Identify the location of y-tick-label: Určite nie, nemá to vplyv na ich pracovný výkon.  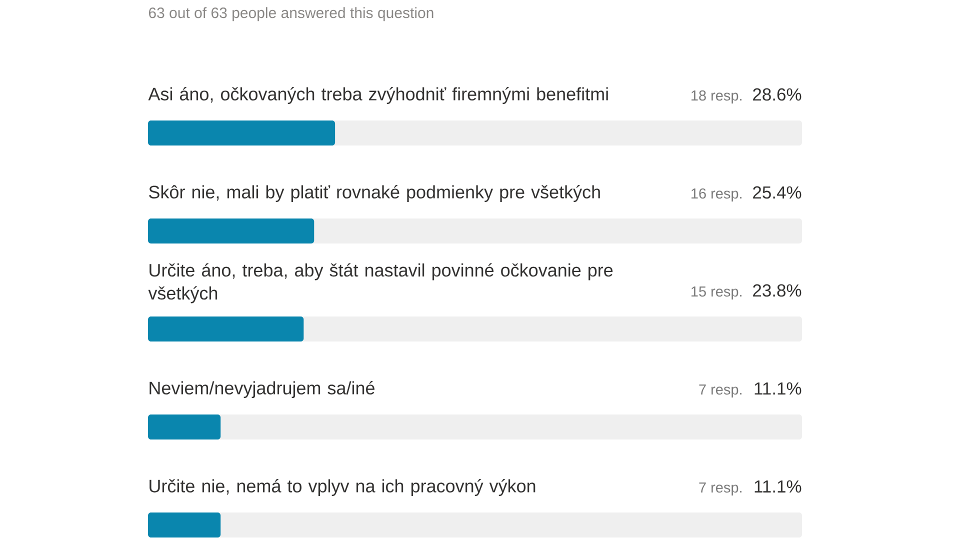
(343, 487).